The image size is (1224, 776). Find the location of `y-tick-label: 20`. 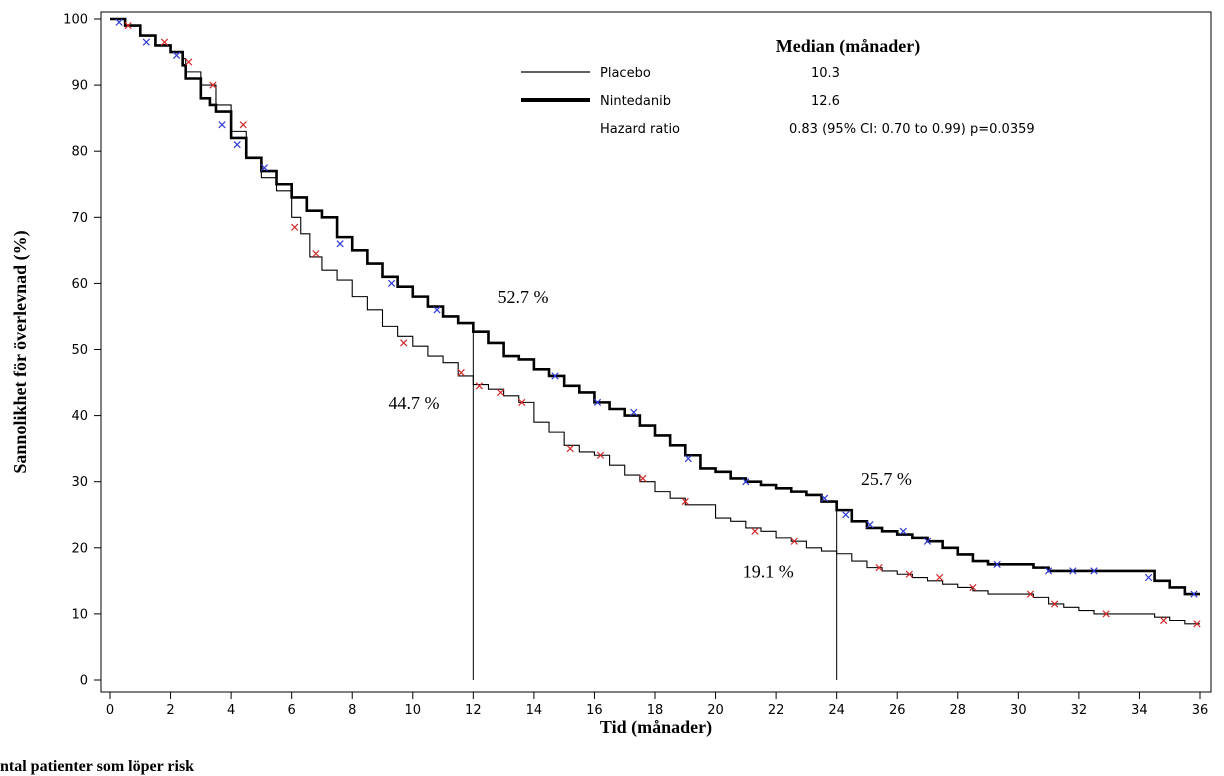

y-tick-label: 20 is located at coordinates (79, 548).